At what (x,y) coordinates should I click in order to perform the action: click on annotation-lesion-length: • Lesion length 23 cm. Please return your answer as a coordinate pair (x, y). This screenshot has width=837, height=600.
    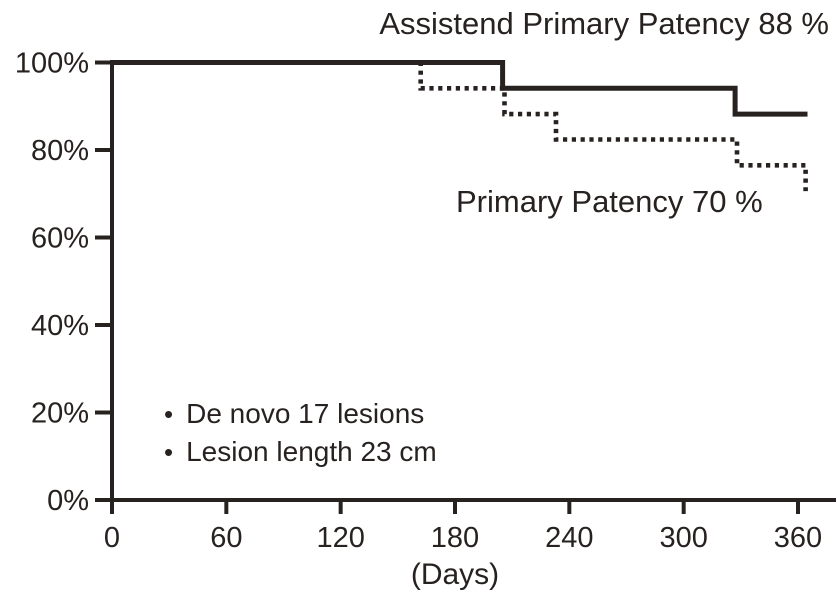
    Looking at the image, I should click on (300, 452).